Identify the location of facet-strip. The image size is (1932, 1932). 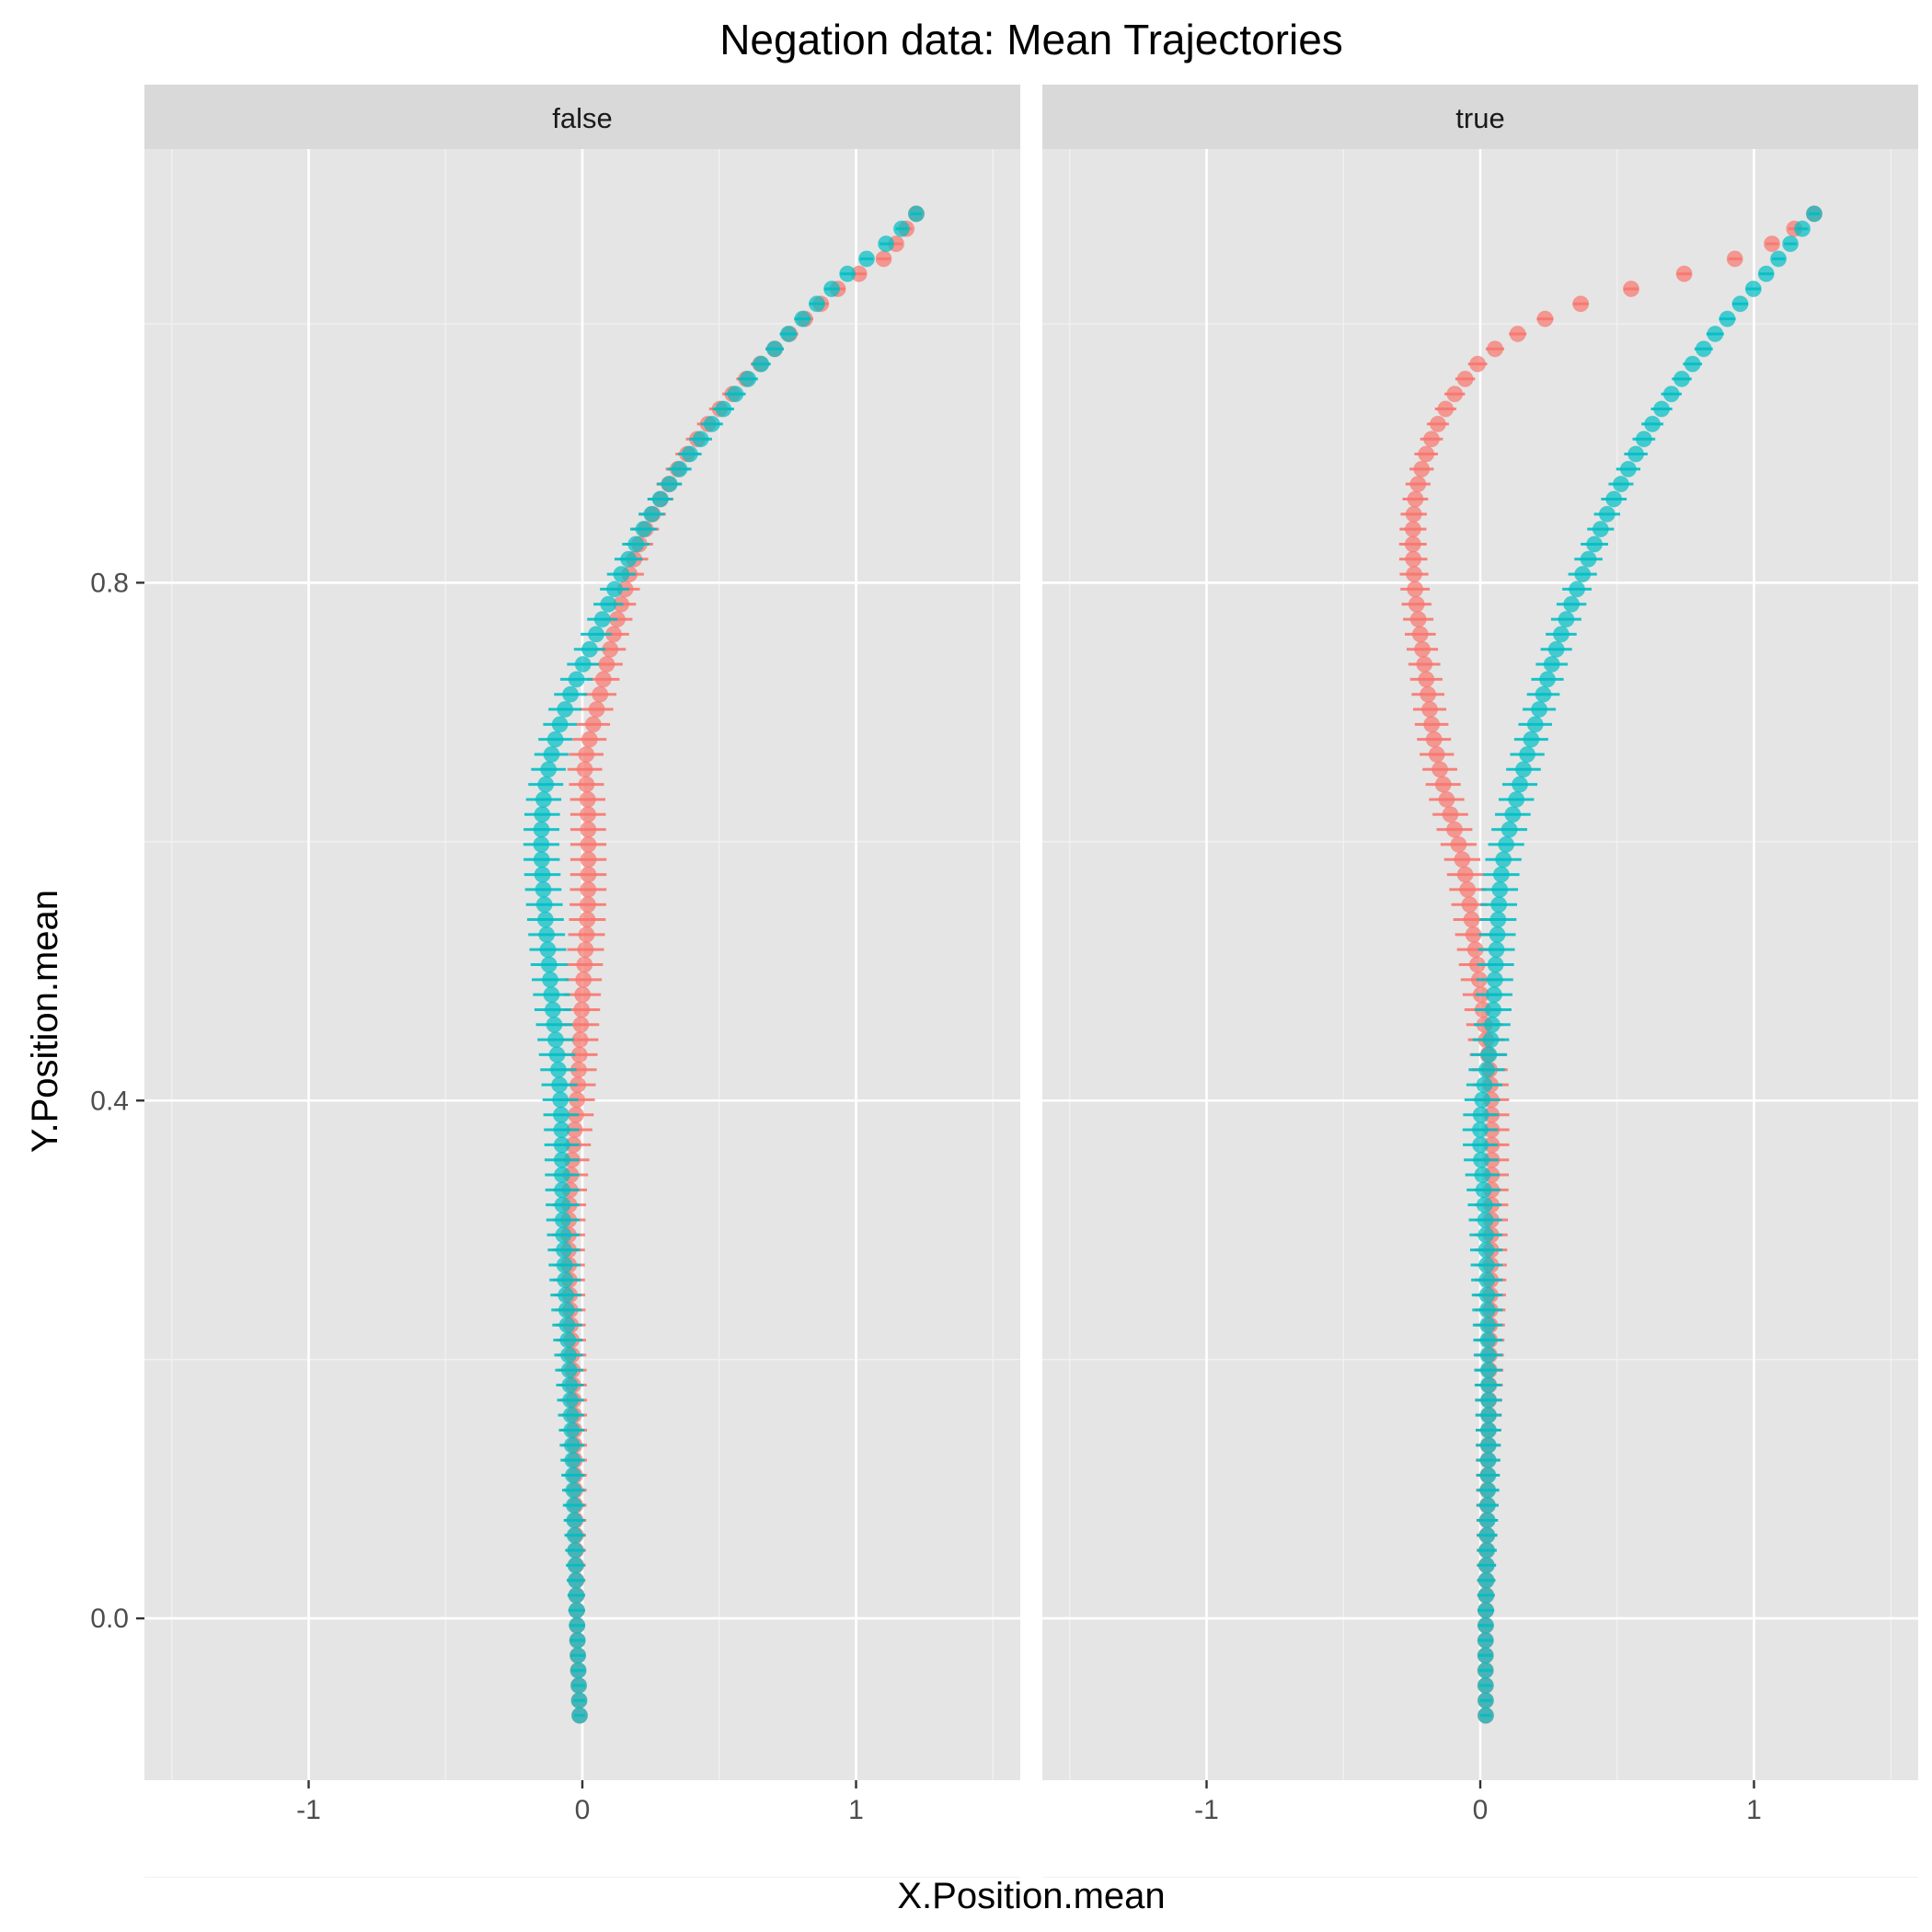
(1480, 117).